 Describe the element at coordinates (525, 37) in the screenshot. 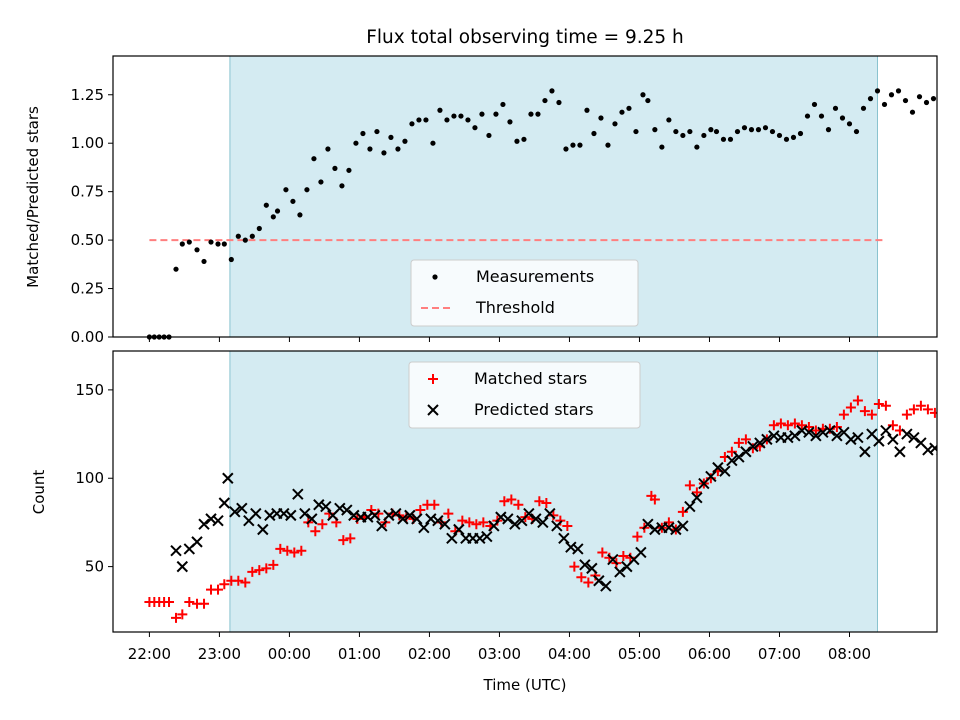

I see `chart-title: Flux total observing time = 9.25 h` at that location.